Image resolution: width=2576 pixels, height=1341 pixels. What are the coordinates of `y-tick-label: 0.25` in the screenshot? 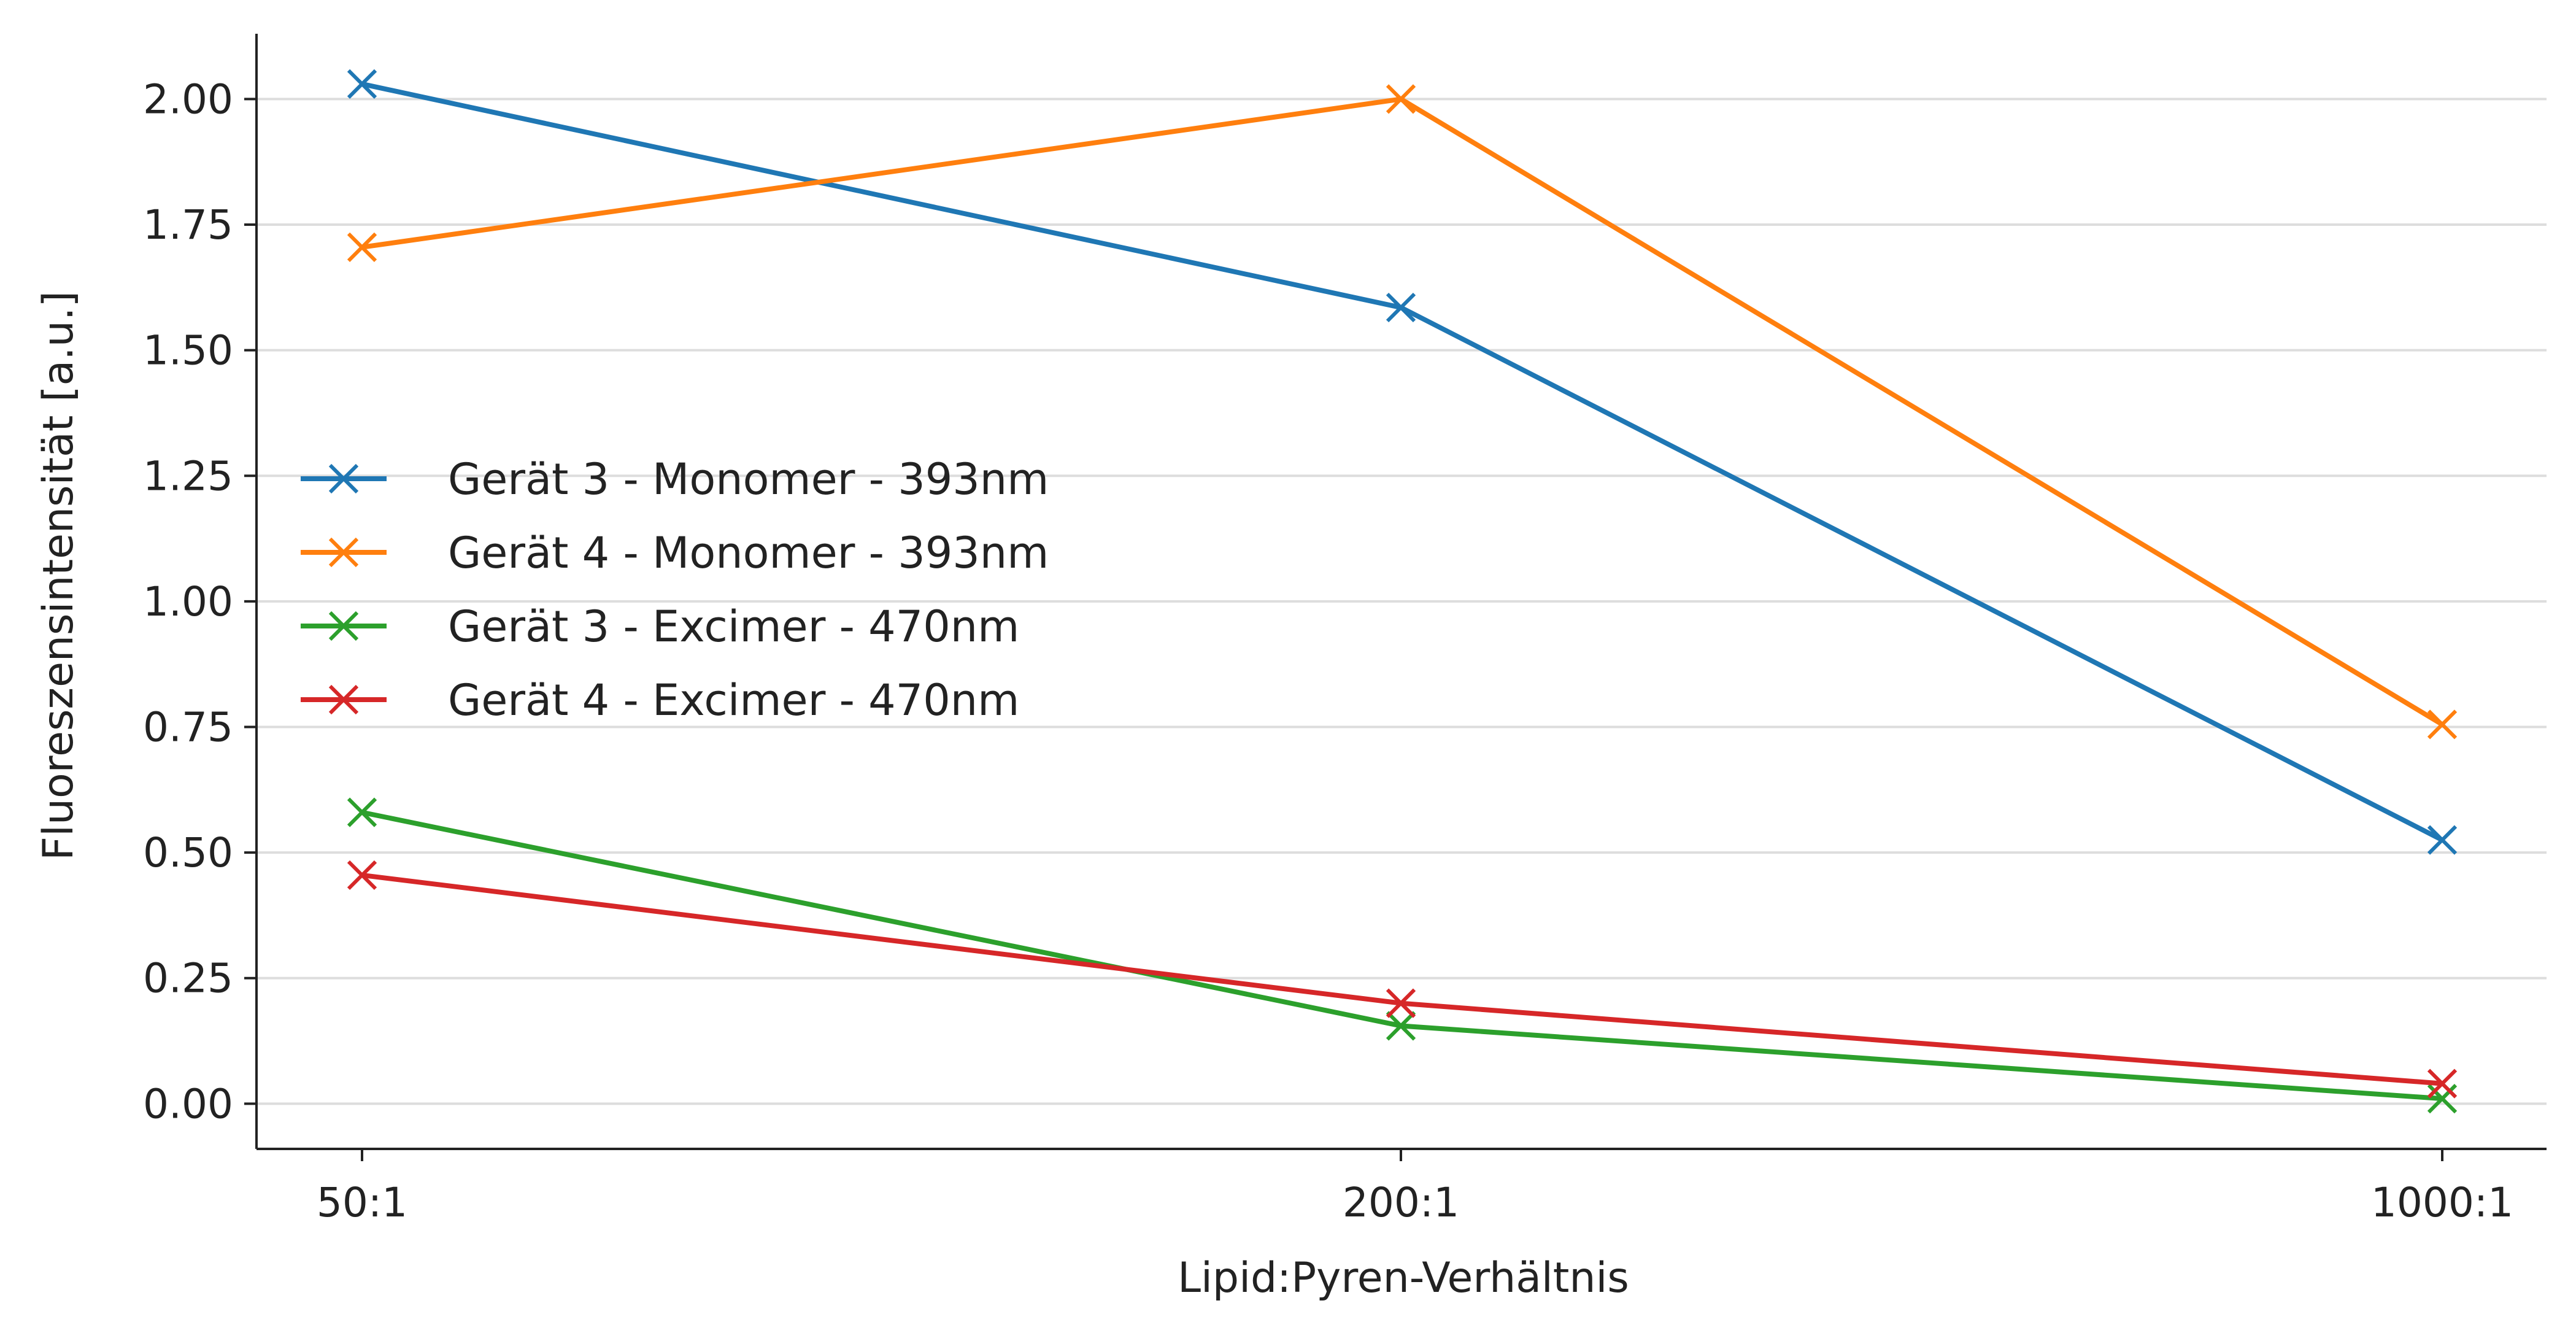 It's located at (188, 979).